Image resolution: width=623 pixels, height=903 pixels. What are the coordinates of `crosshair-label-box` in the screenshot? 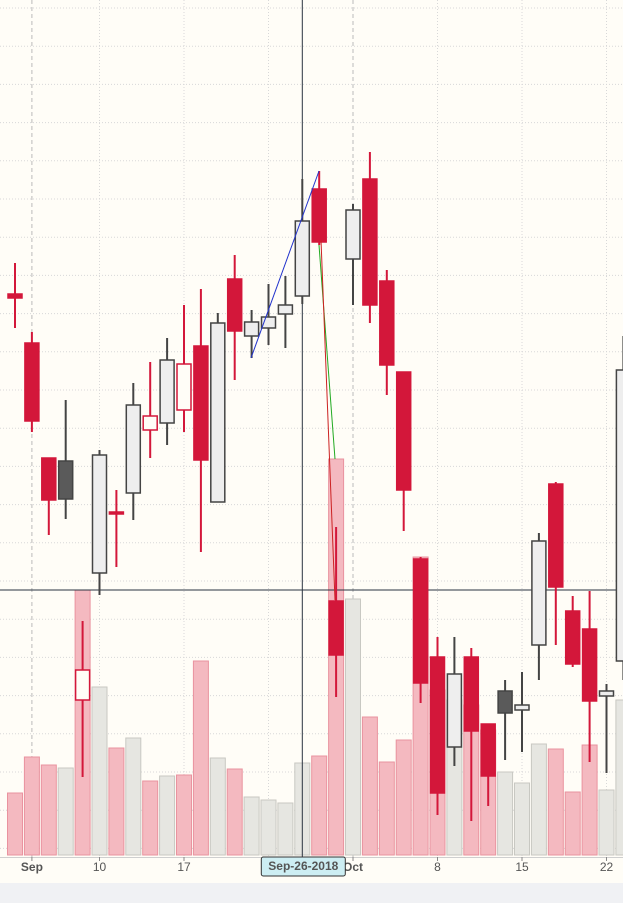 It's located at (303, 866).